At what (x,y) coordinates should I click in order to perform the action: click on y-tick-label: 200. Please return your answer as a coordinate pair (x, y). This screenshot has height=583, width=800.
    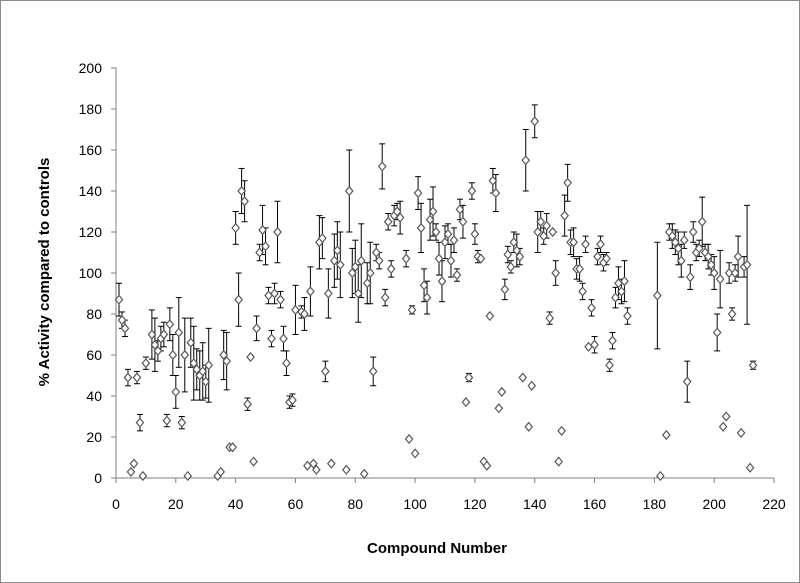
    Looking at the image, I should click on (91, 68).